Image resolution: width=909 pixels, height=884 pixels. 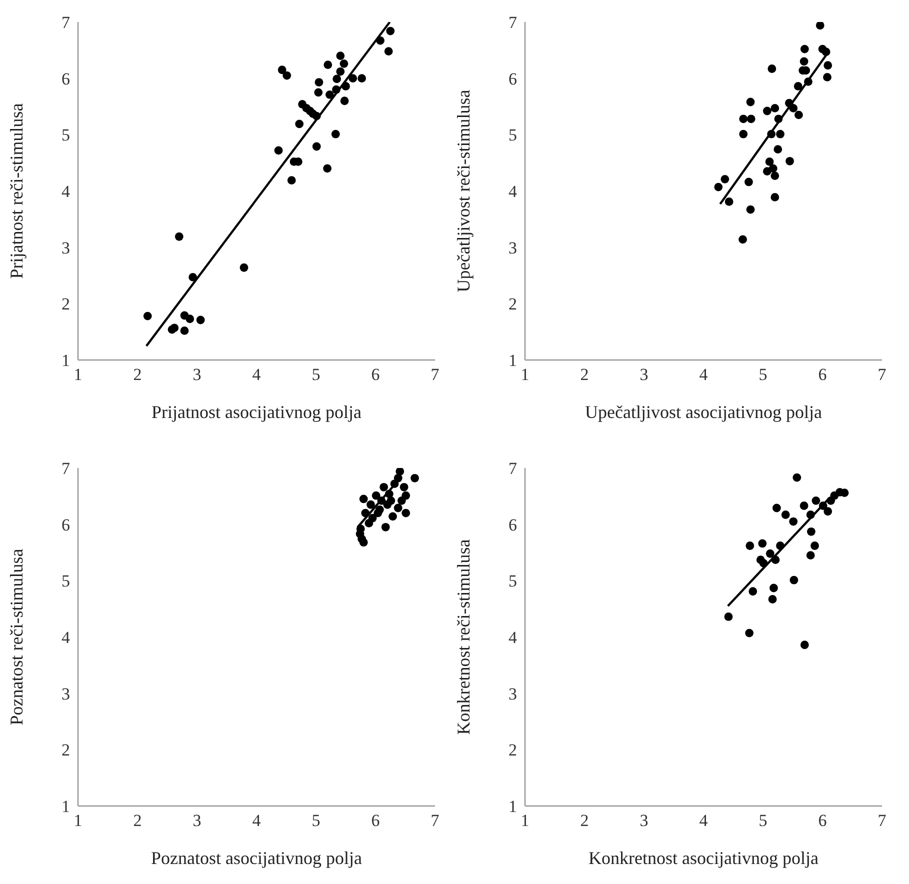 What do you see at coordinates (256, 858) in the screenshot?
I see `x-axis-title: Poznatost asocijativnog polja` at bounding box center [256, 858].